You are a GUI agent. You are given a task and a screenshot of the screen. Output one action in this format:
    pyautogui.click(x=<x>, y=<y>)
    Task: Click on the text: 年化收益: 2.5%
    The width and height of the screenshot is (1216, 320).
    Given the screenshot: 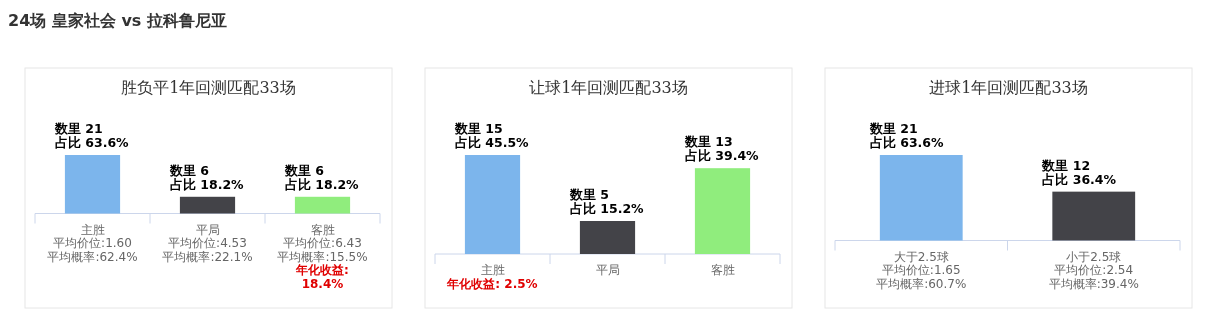 What is the action you would take?
    pyautogui.click(x=492, y=283)
    